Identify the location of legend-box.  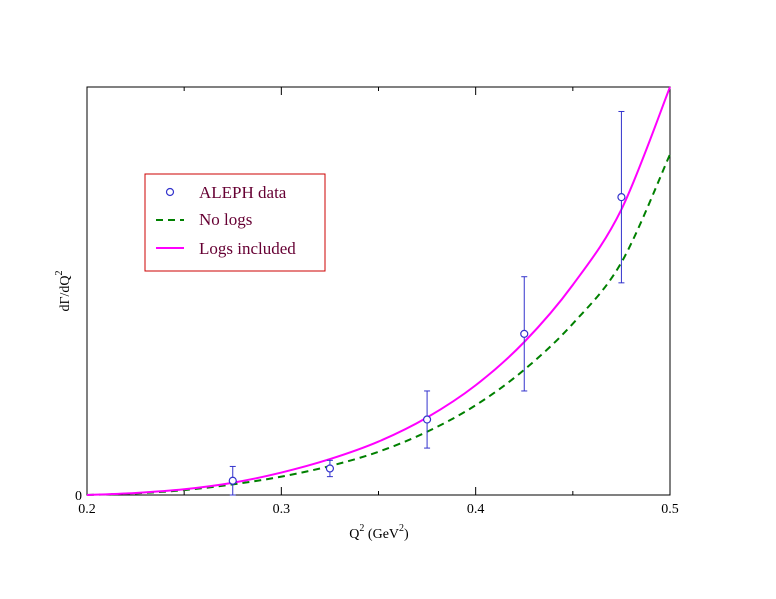
(235, 222).